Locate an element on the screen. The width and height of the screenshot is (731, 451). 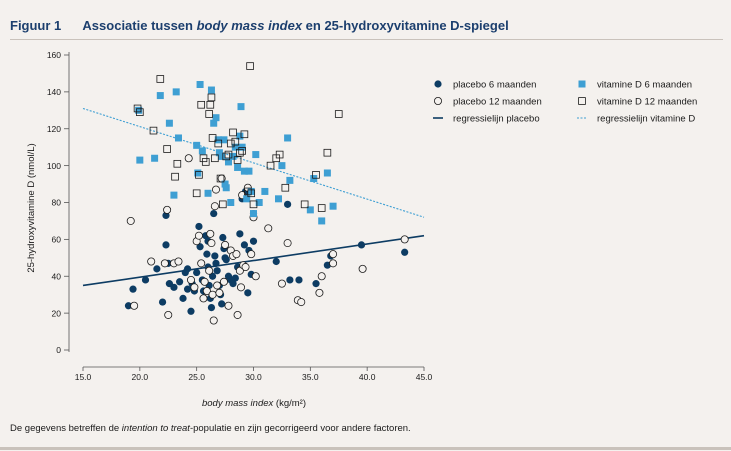
legend-label: vitamine D 6 maanden is located at coordinates (644, 84).